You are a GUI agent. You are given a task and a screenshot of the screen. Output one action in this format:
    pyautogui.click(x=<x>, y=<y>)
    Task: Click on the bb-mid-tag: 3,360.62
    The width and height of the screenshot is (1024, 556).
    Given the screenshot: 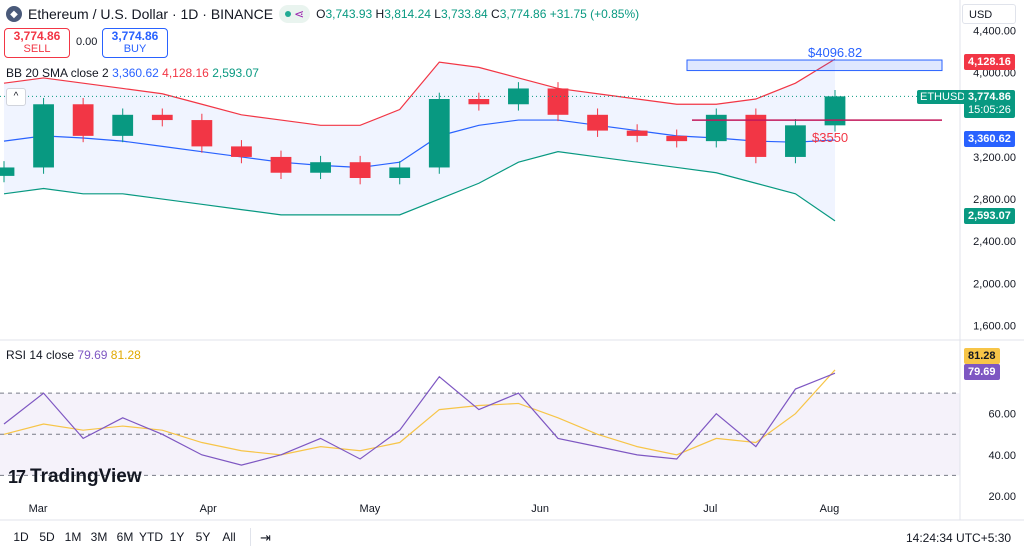 What is the action you would take?
    pyautogui.click(x=989, y=139)
    